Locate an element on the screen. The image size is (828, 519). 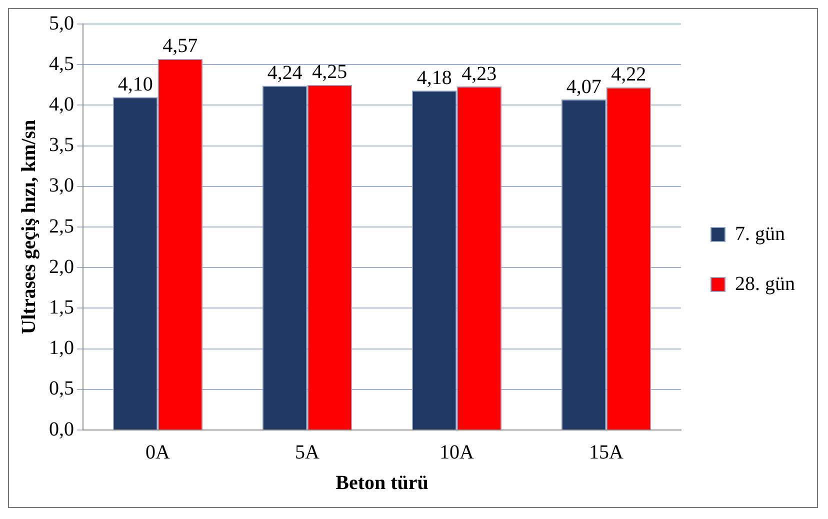
x-tick-label: 0A is located at coordinates (158, 452).